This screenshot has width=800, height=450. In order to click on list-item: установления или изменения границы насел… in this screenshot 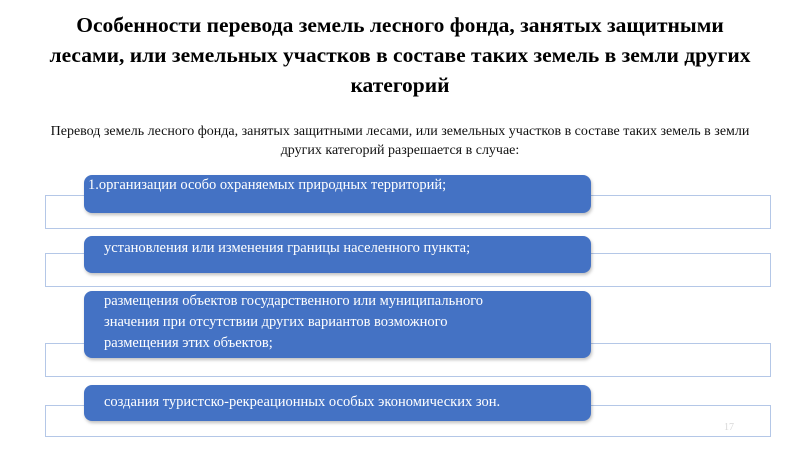, I will do `click(337, 254)`.